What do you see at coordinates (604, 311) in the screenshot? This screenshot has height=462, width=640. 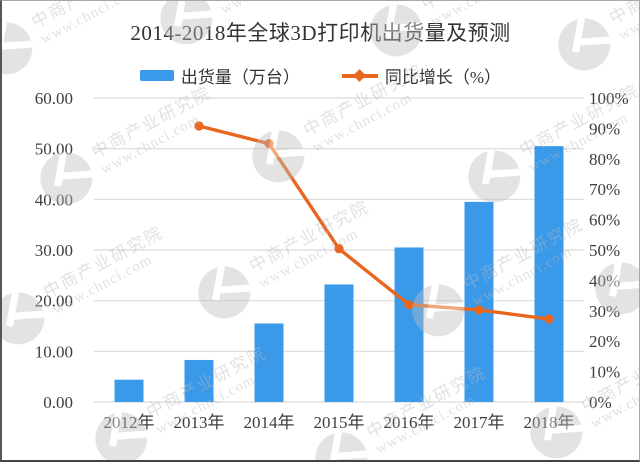 I see `right-axis-tick-label: 30%` at bounding box center [604, 311].